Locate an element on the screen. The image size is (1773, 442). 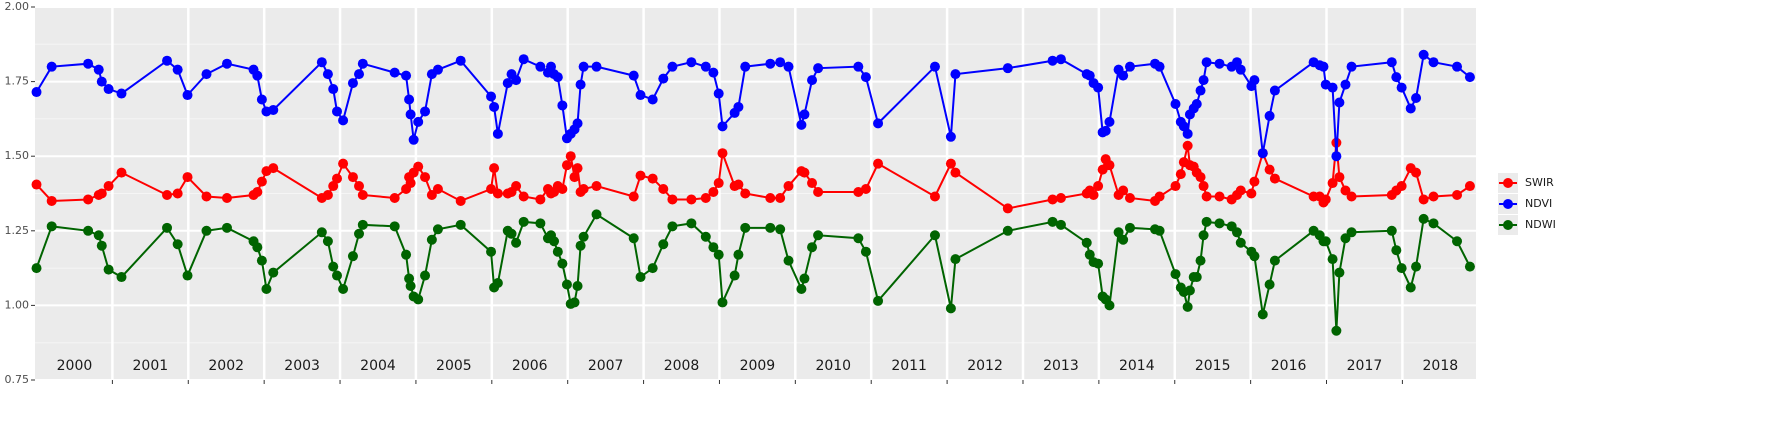
year-label: 2010 is located at coordinates (833, 366).